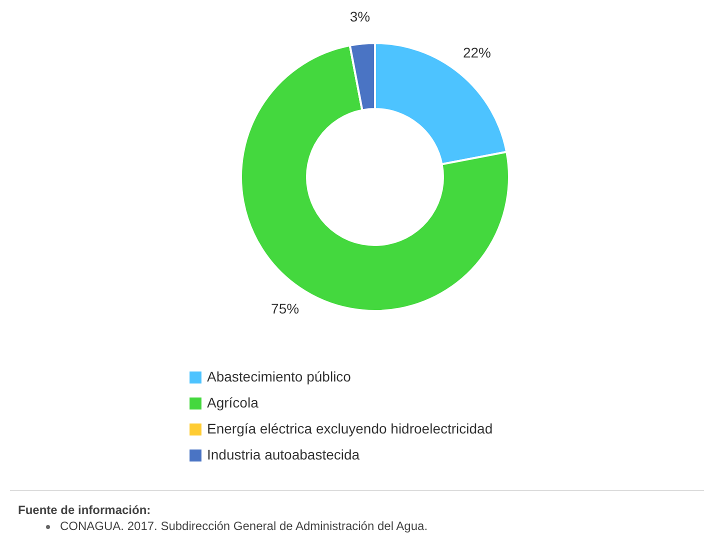  What do you see at coordinates (85, 510) in the screenshot?
I see `source-note: Fuente de información:` at bounding box center [85, 510].